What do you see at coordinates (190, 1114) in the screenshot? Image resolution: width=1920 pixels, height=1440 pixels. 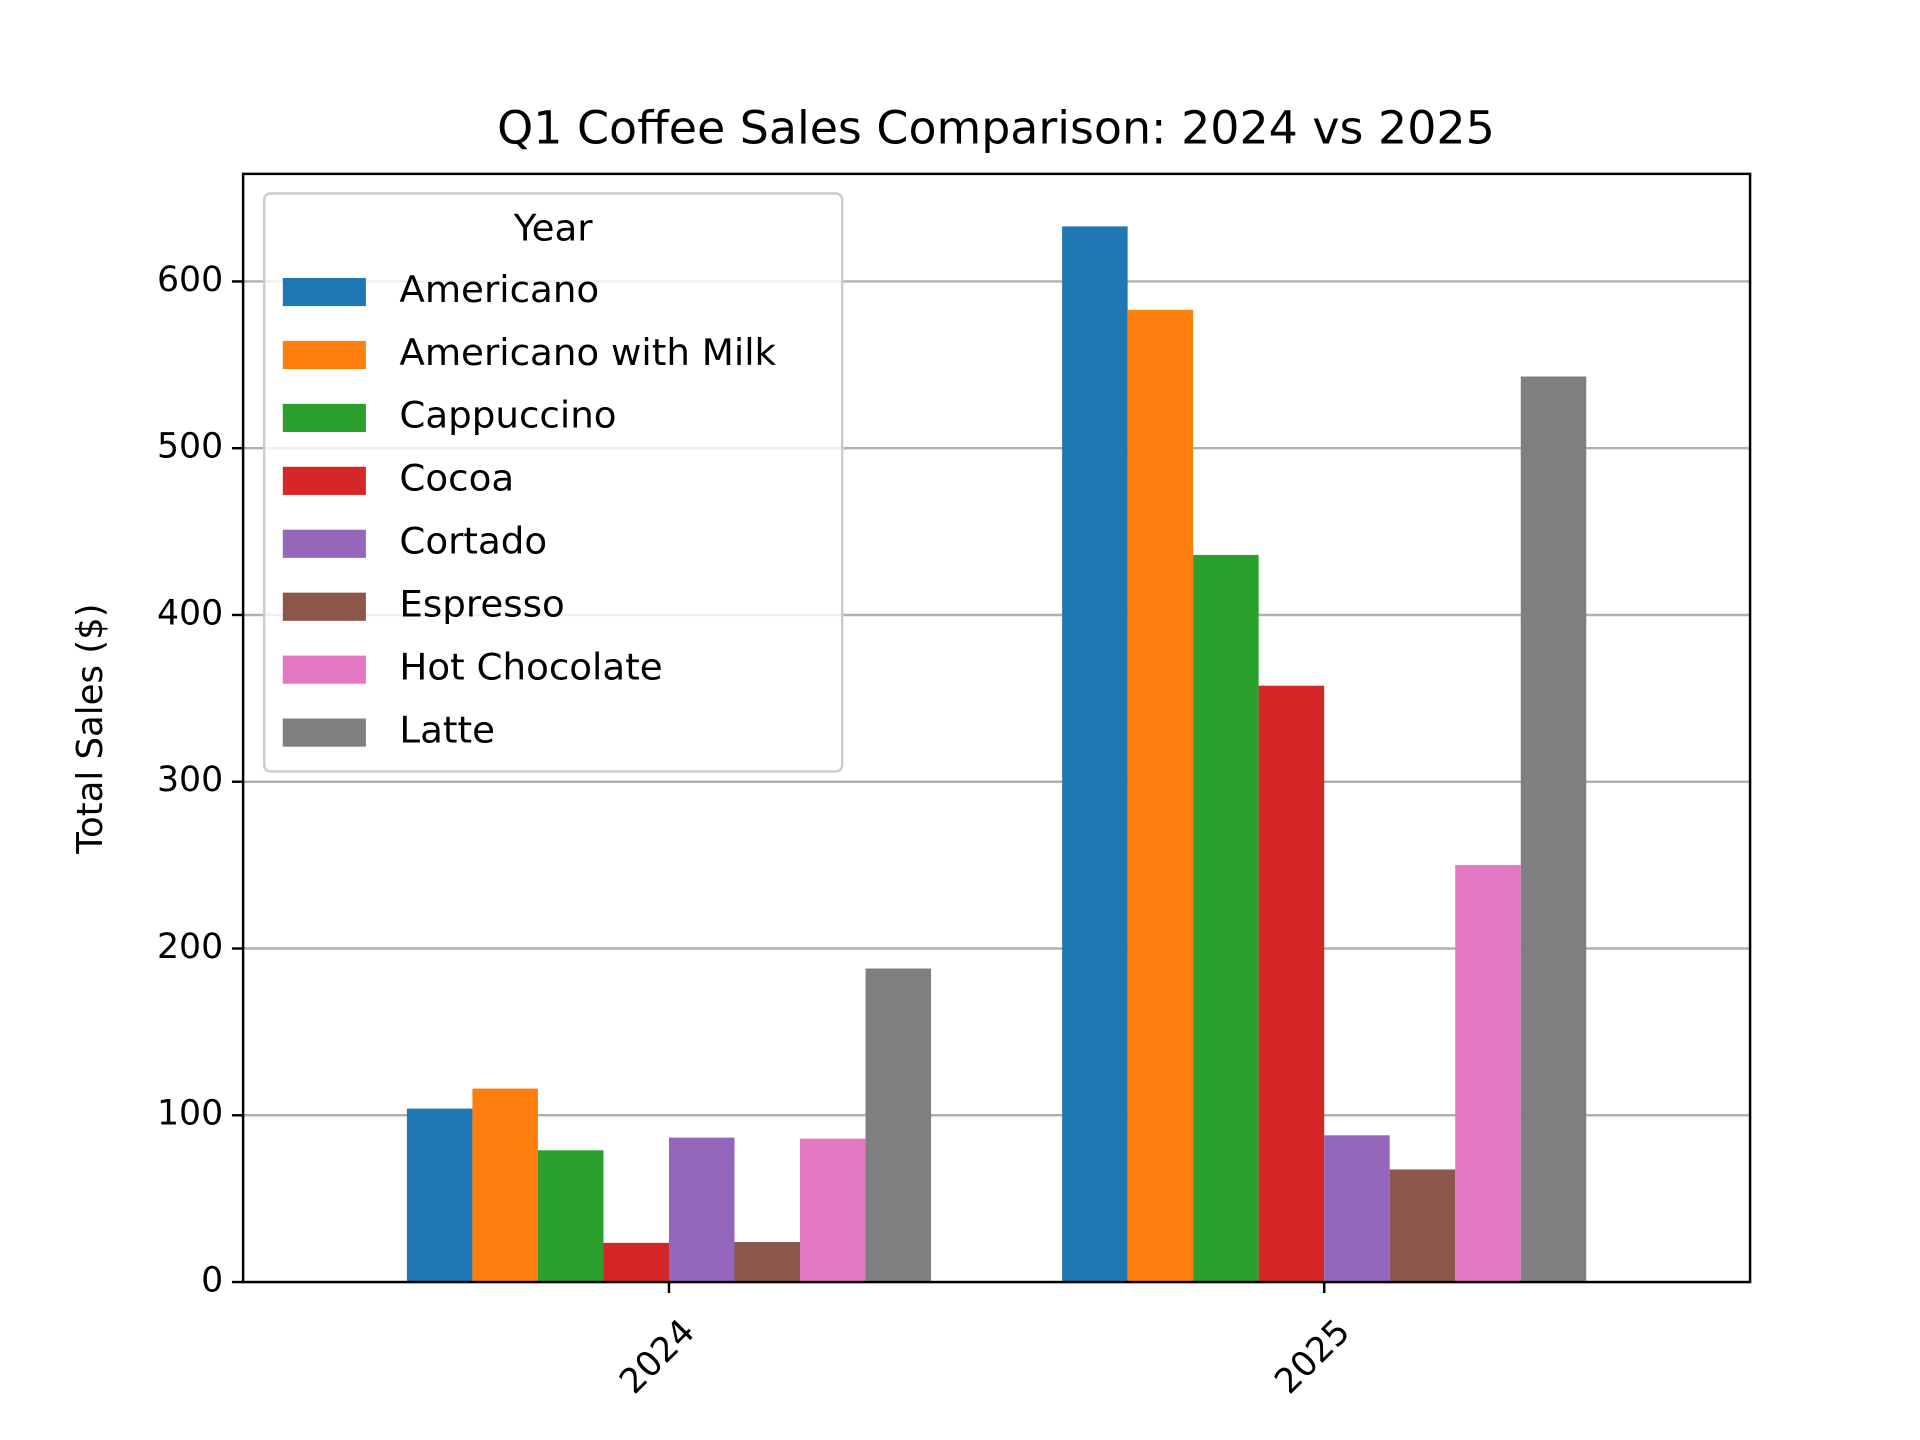 I see `y-tick-label: 100` at bounding box center [190, 1114].